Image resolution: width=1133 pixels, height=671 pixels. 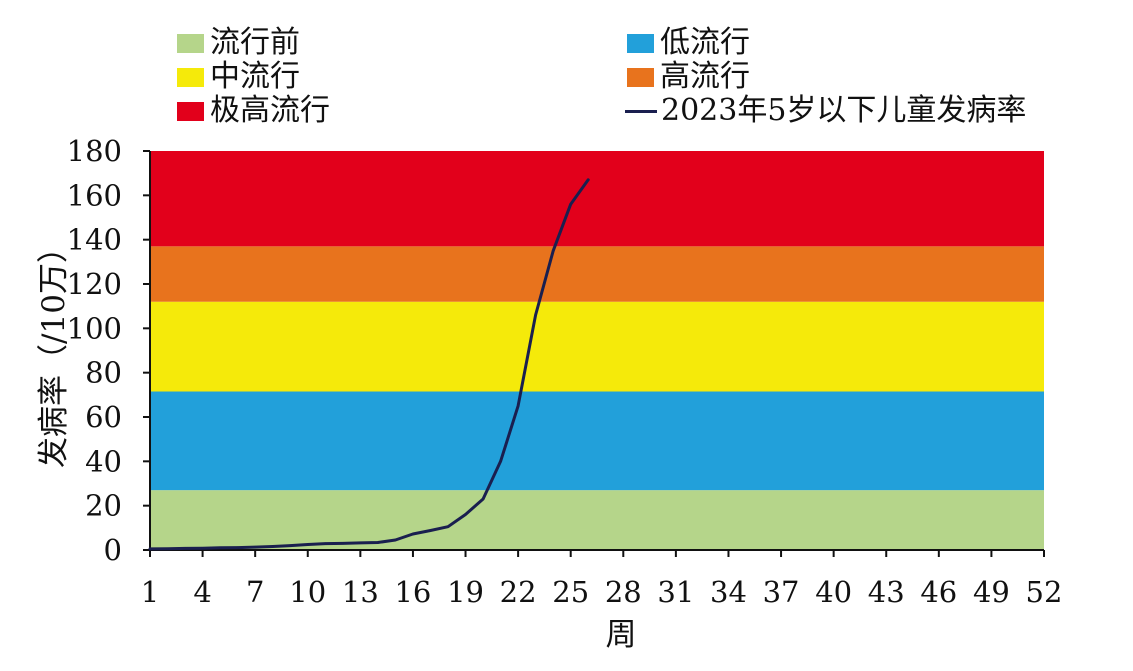 I want to click on y-tick-label-5: 100, so click(x=94, y=328).